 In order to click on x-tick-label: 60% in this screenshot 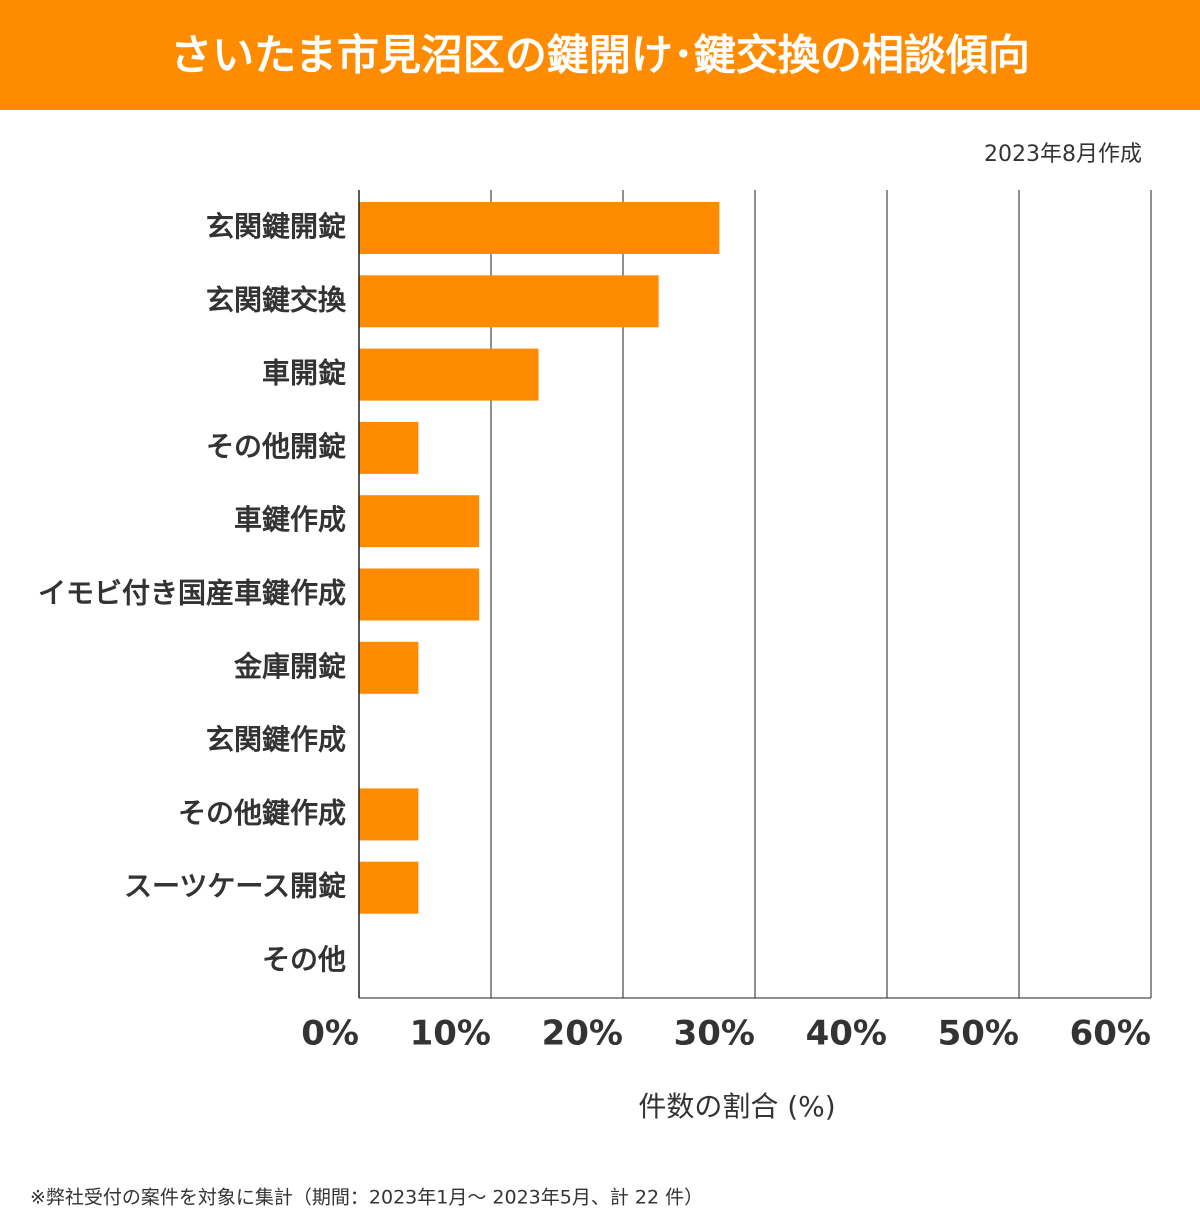, I will do `click(1110, 1034)`.